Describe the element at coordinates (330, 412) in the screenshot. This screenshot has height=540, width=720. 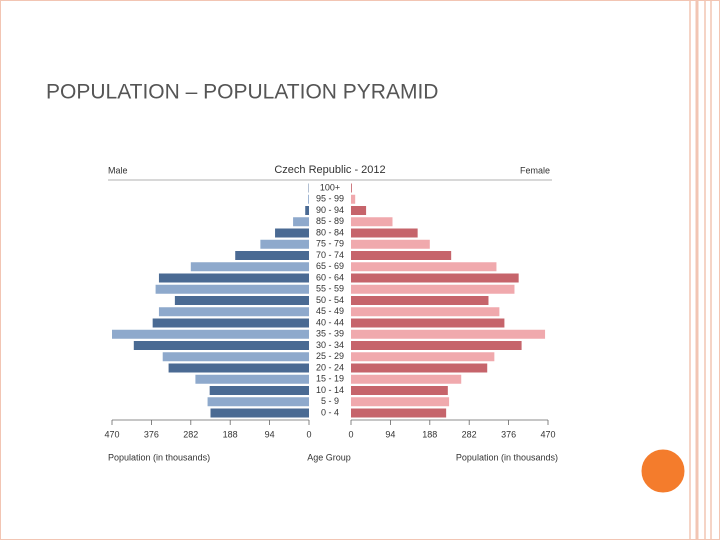
I see `age-label: 0 - 4` at that location.